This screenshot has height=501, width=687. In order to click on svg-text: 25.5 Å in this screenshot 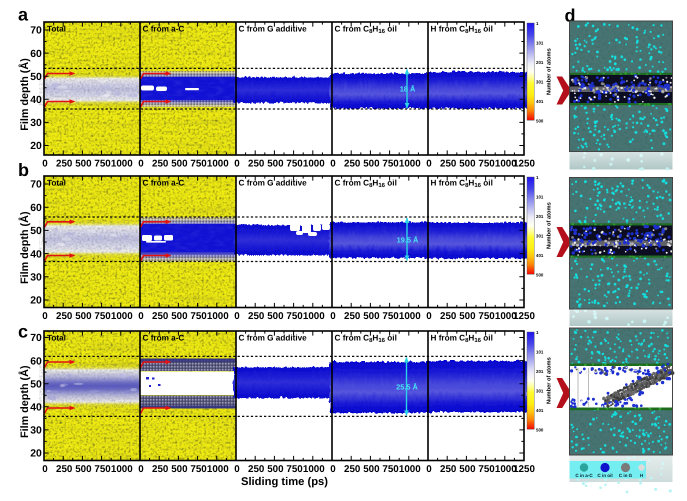, I will do `click(407, 386)`.